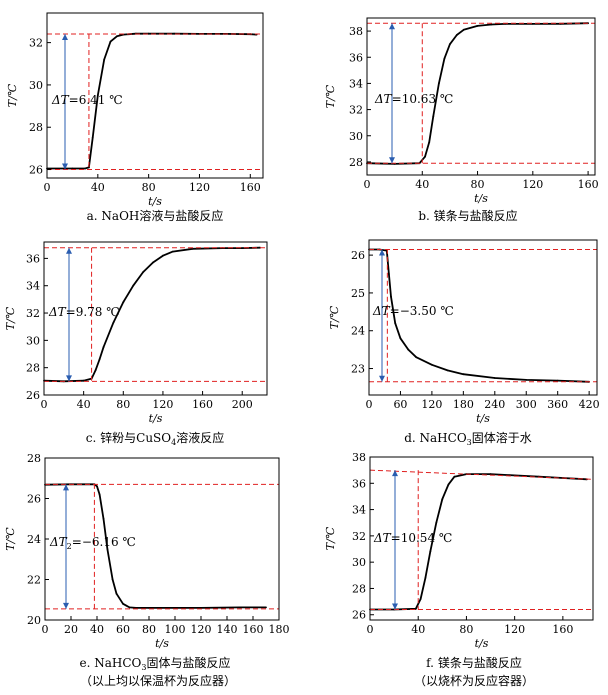 The image size is (608, 695). What do you see at coordinates (468, 438) in the screenshot?
I see `caption-d: d. NaHCO3固体溶于水` at bounding box center [468, 438].